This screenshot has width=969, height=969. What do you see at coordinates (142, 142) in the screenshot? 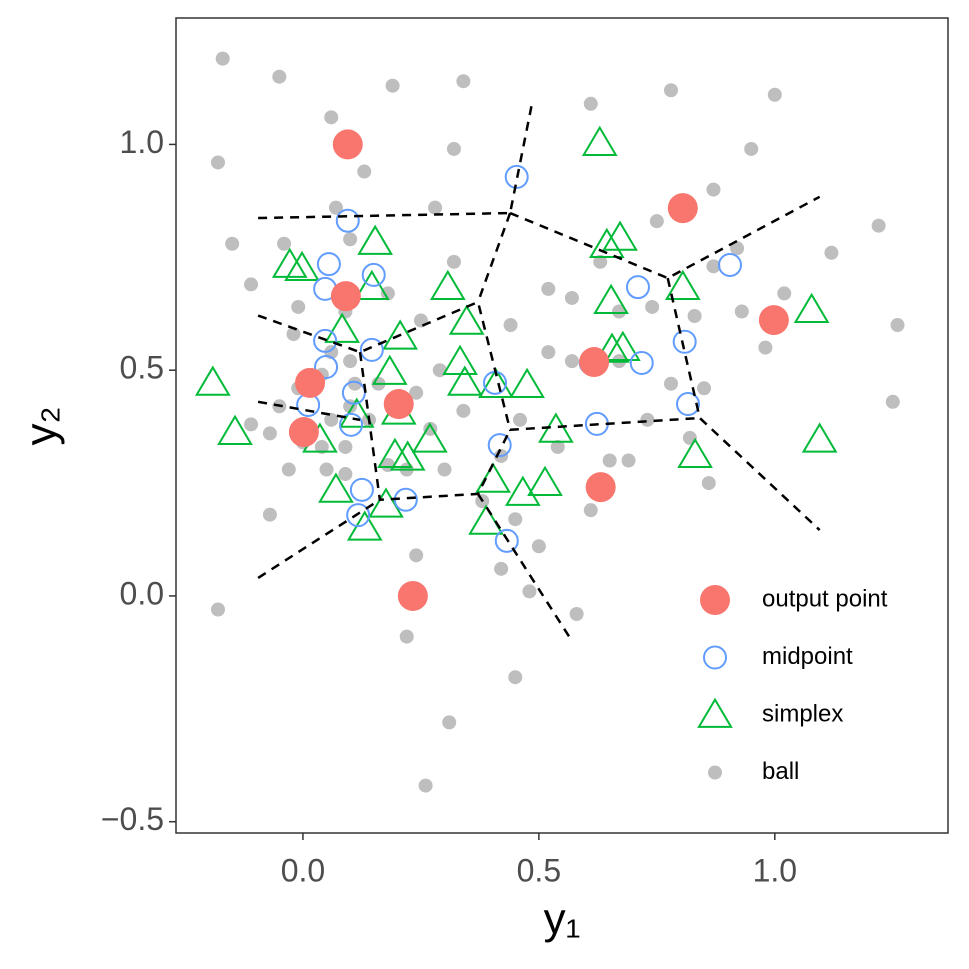
I see `y-tick-label: 1.0` at bounding box center [142, 142].